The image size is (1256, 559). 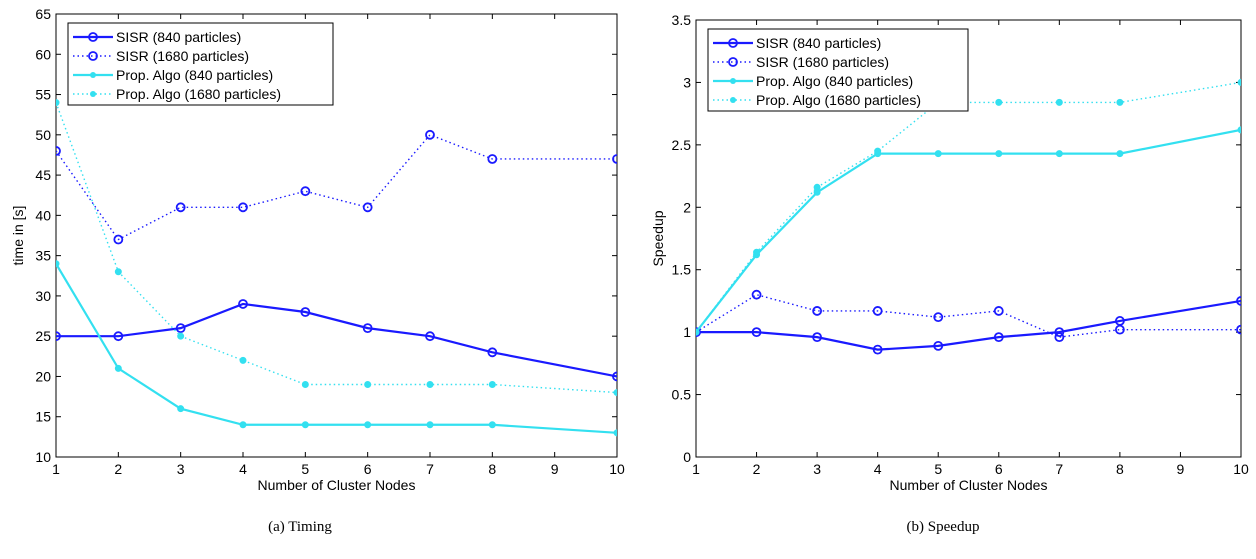 I want to click on y-axis-label: Speedup, so click(x=658, y=238).